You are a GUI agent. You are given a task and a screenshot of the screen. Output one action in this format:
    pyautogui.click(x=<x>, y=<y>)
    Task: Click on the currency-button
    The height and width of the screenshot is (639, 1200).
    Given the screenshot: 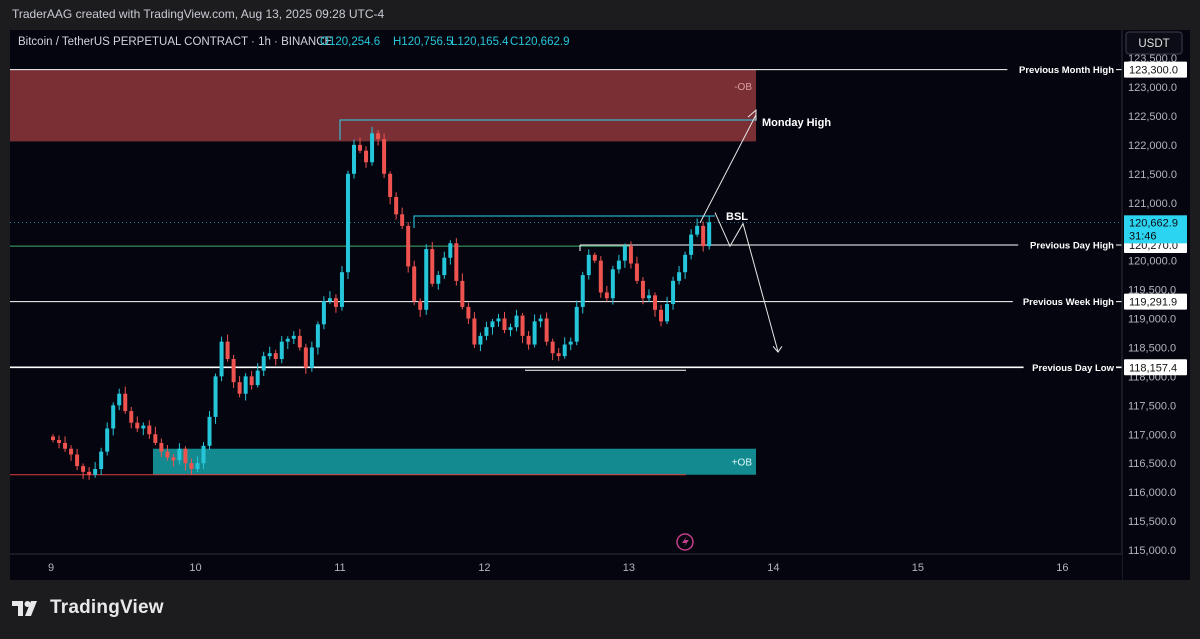 What is the action you would take?
    pyautogui.click(x=1154, y=43)
    